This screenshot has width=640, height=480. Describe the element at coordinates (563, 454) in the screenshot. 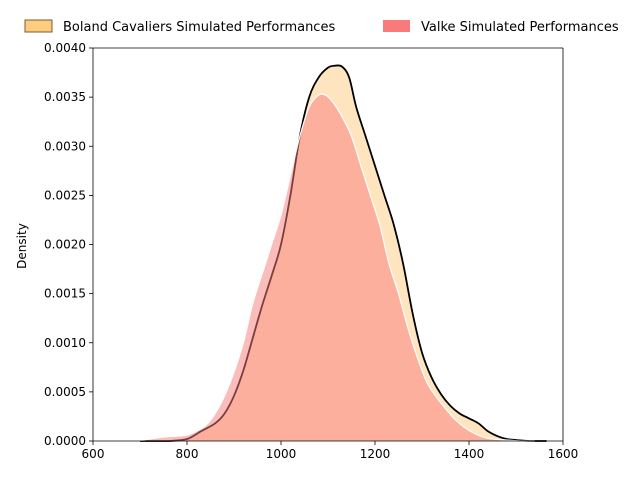

I see `x-tick-label: 1600` at that location.